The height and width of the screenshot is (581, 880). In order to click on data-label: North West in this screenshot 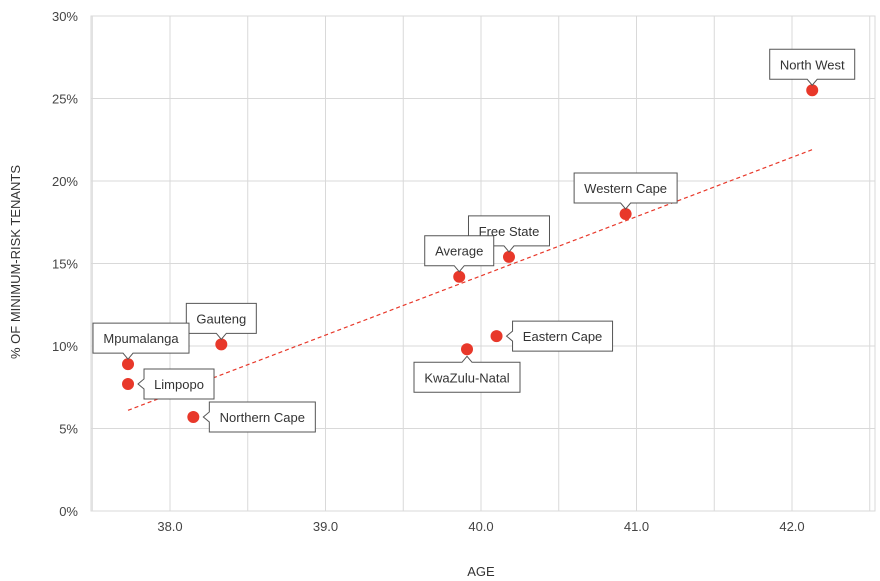, I will do `click(812, 67)`.